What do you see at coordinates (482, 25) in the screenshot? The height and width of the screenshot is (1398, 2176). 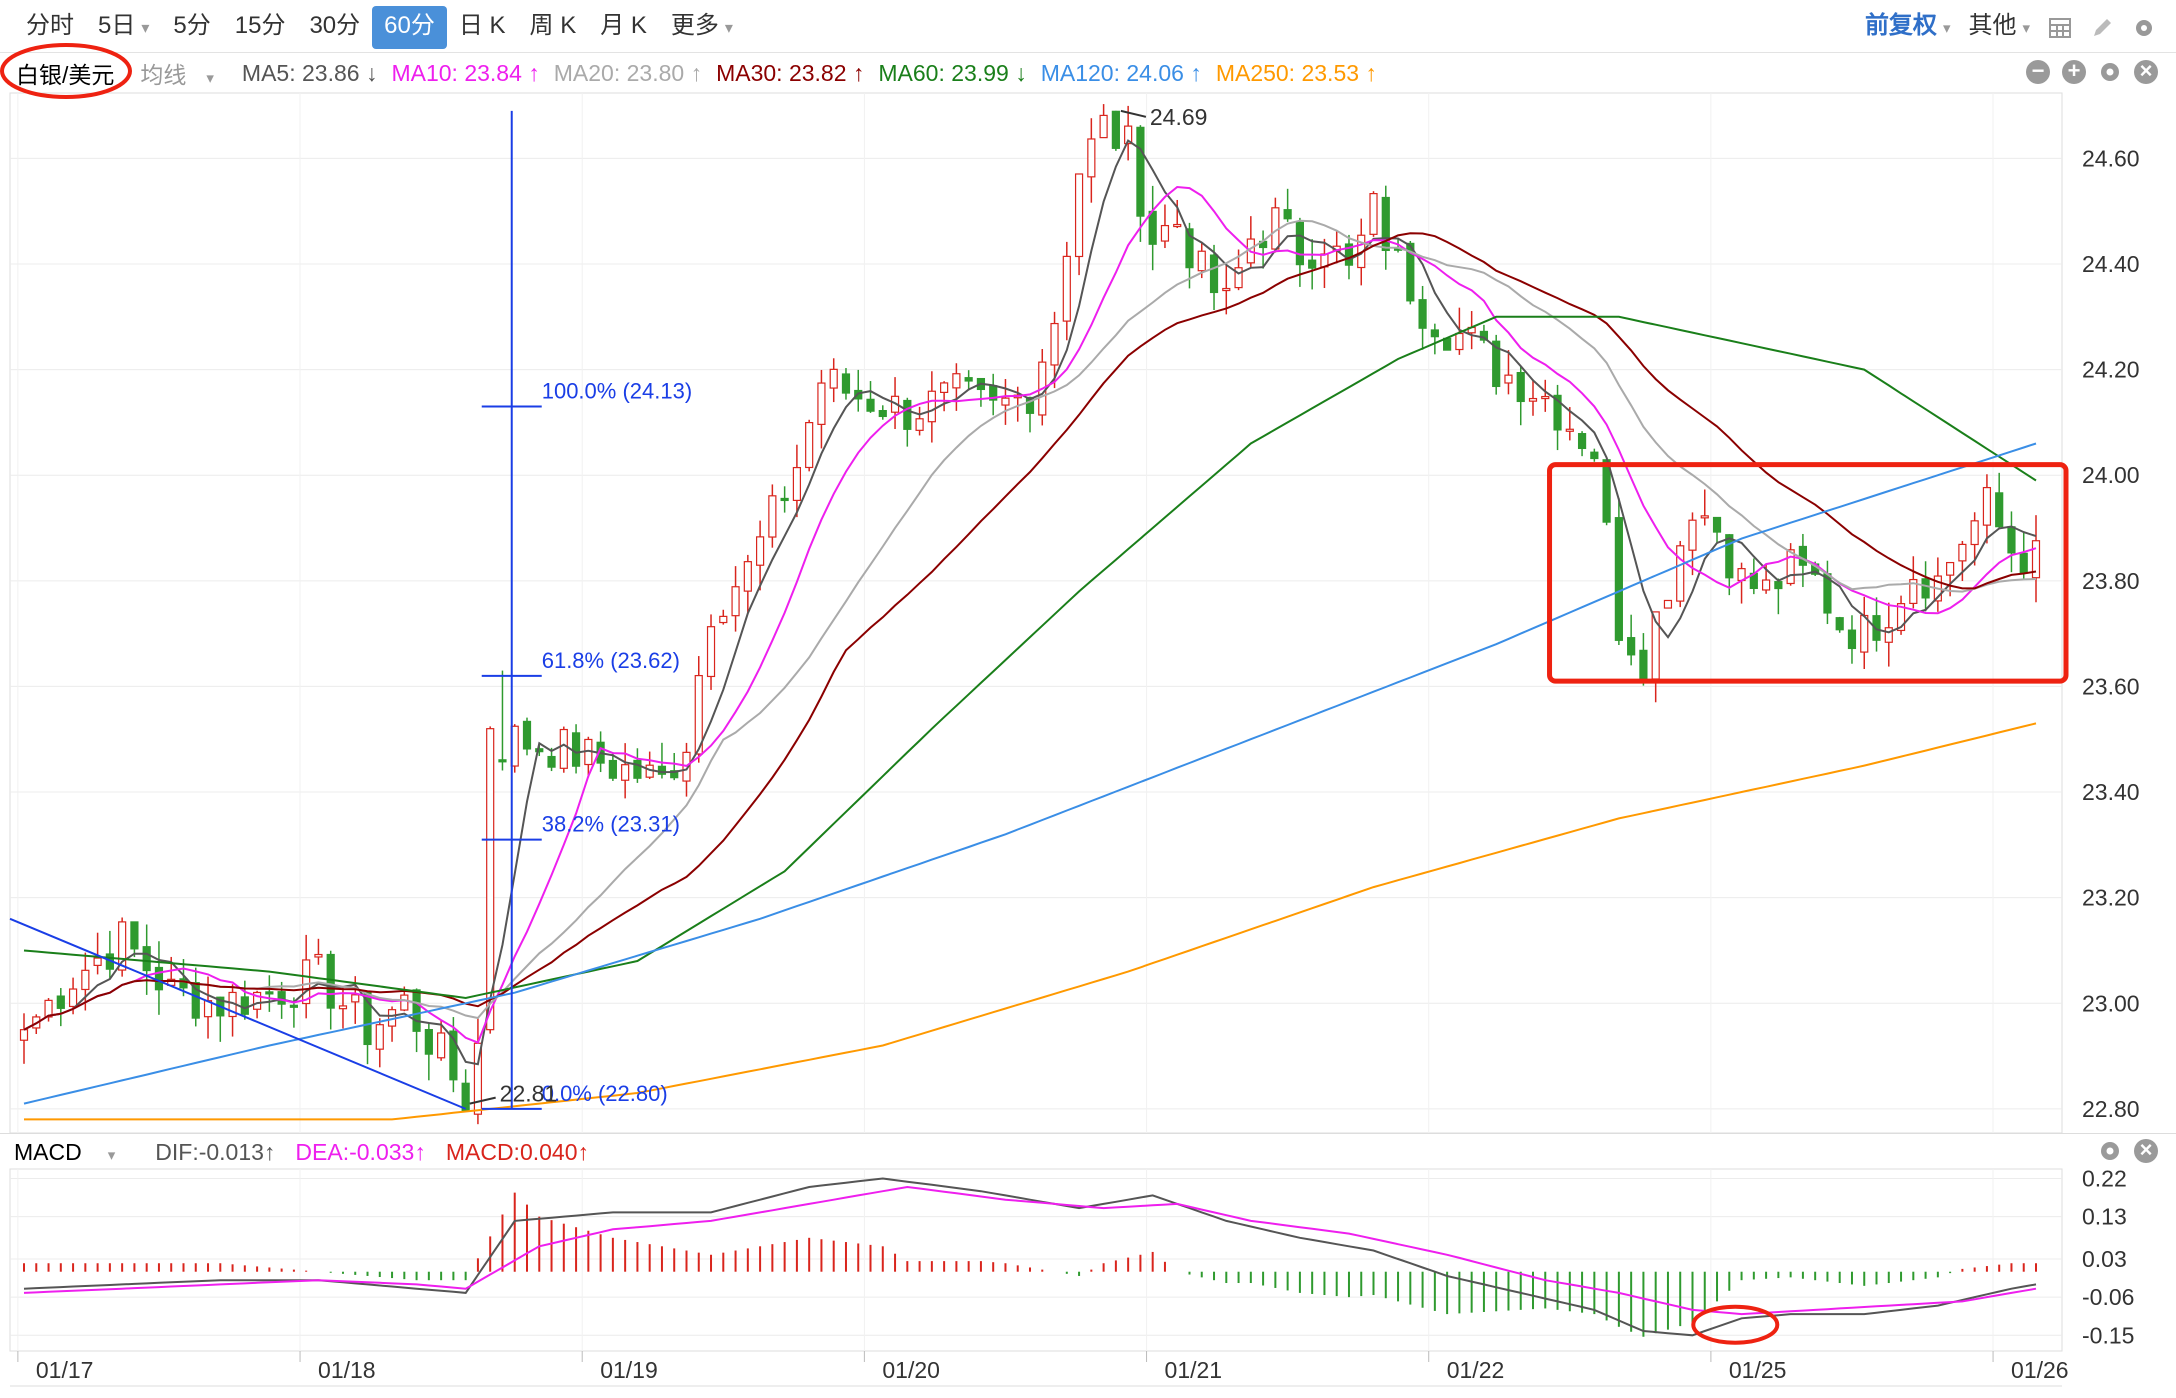 I see `tab-daily: 日 K` at bounding box center [482, 25].